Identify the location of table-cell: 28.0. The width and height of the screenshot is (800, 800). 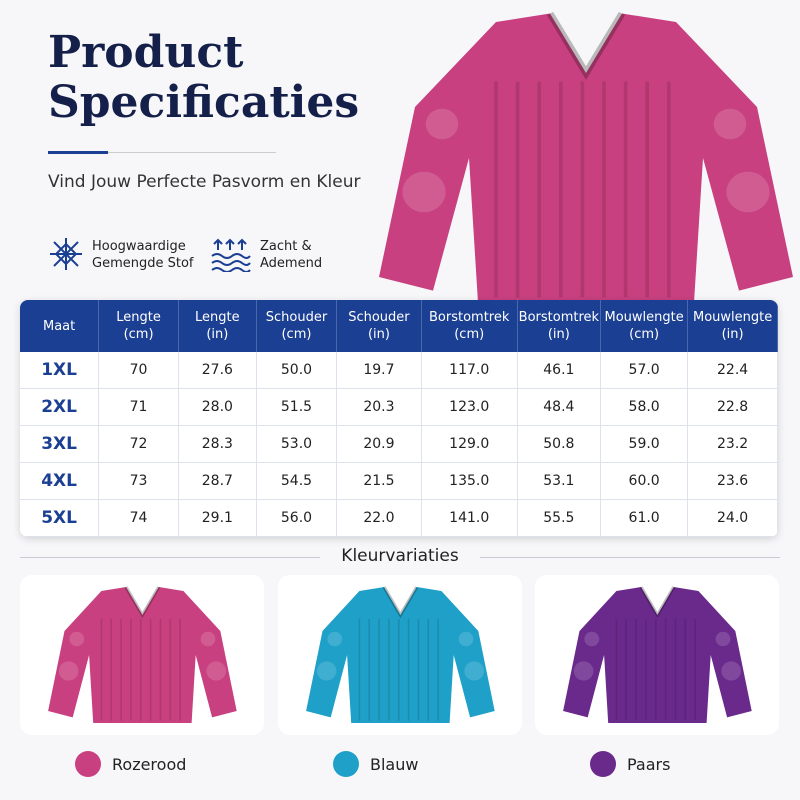
(217, 407).